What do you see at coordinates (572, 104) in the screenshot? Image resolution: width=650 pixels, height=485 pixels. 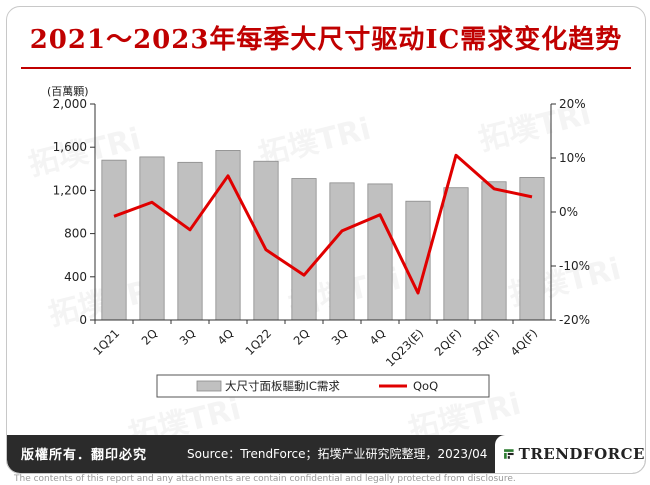 I see `right-tick-label: 20%` at bounding box center [572, 104].